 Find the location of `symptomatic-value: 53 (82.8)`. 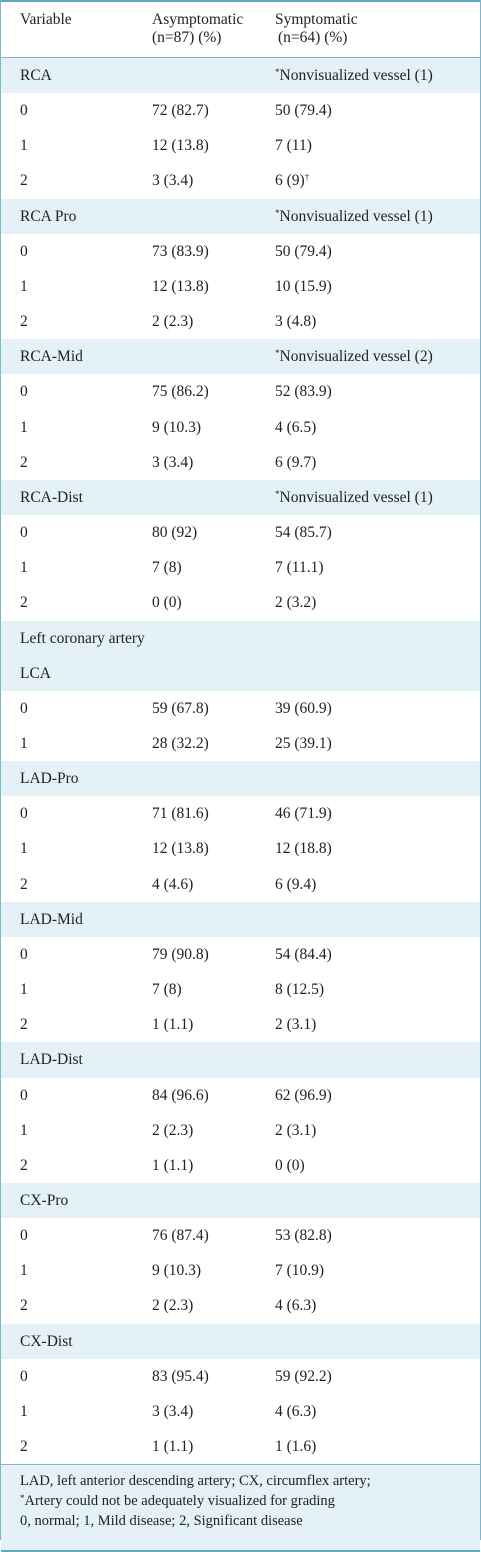

symptomatic-value: 53 (82.8) is located at coordinates (303, 1236).